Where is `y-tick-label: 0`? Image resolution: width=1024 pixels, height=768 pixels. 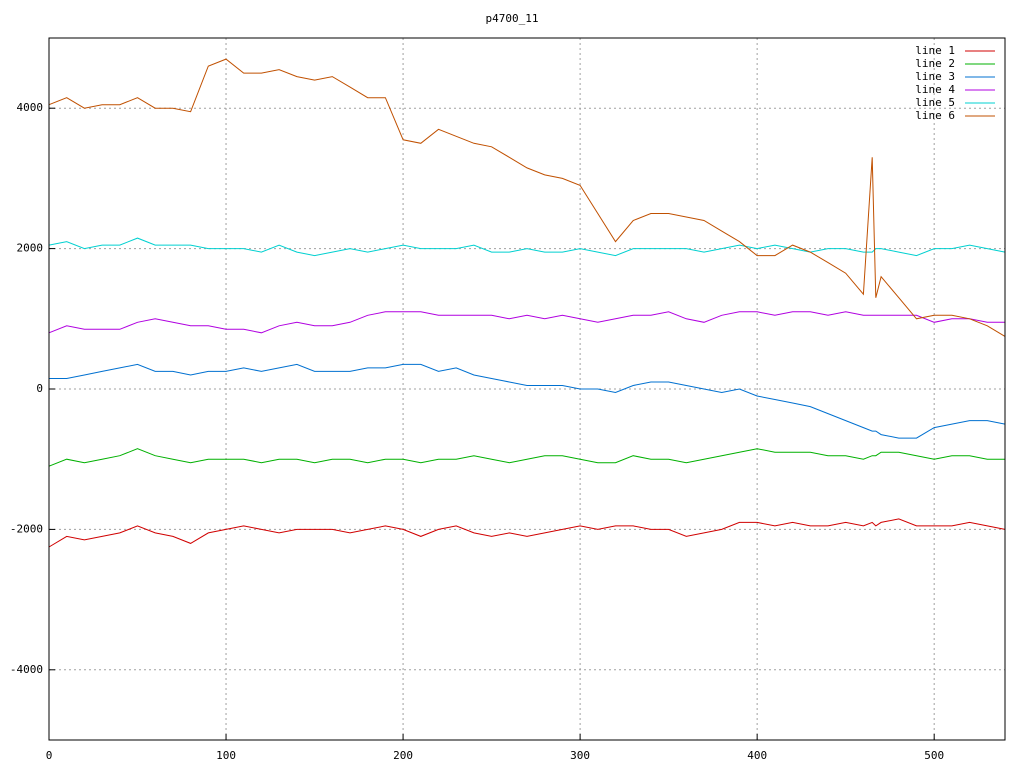 y-tick-label: 0 is located at coordinates (39, 388).